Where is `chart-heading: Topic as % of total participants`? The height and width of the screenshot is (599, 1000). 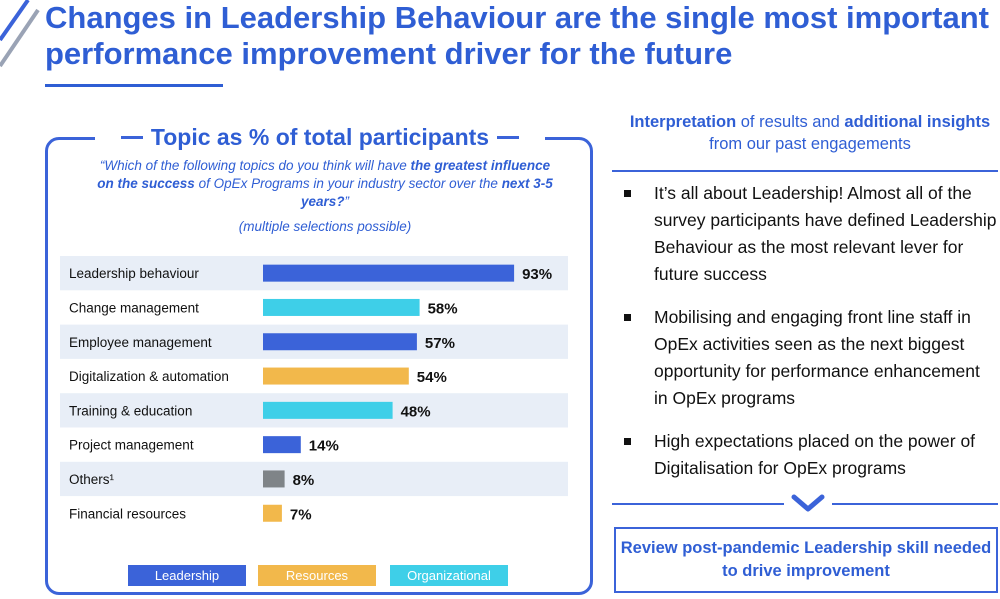 chart-heading: Topic as % of total participants is located at coordinates (320, 136).